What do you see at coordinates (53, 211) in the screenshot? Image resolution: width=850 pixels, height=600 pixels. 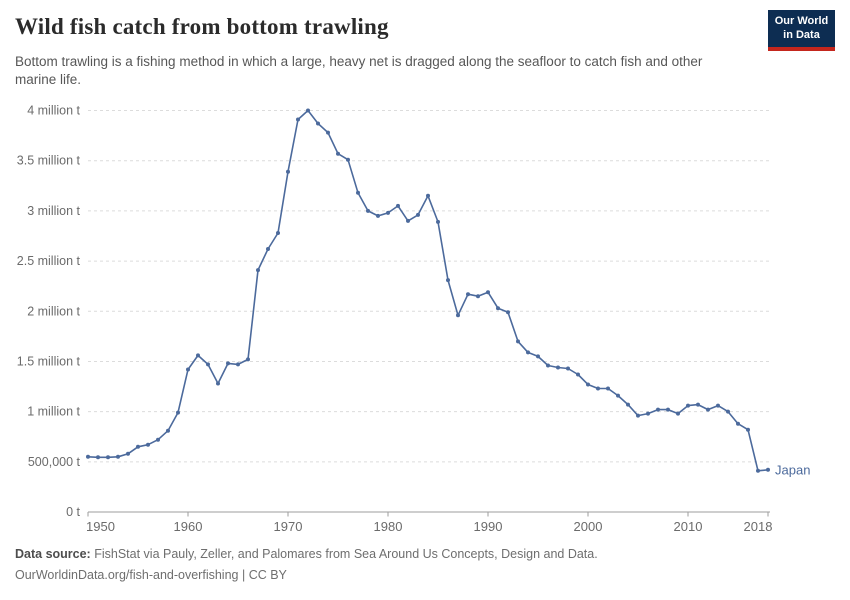 I see `y-tick-label: 3 million t` at bounding box center [53, 211].